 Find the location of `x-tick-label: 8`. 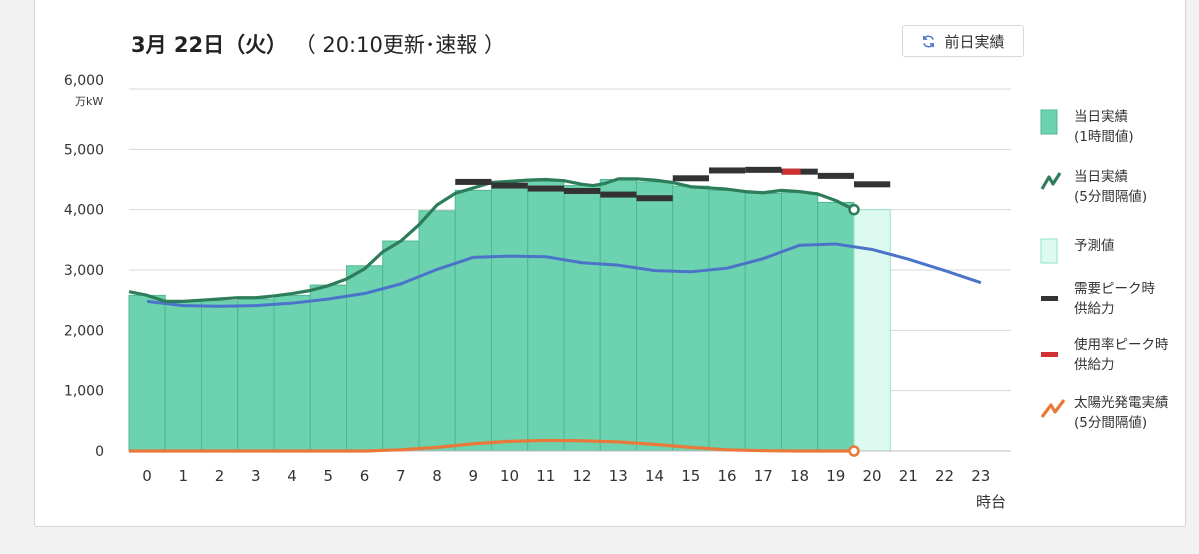

x-tick-label: 8 is located at coordinates (437, 476).